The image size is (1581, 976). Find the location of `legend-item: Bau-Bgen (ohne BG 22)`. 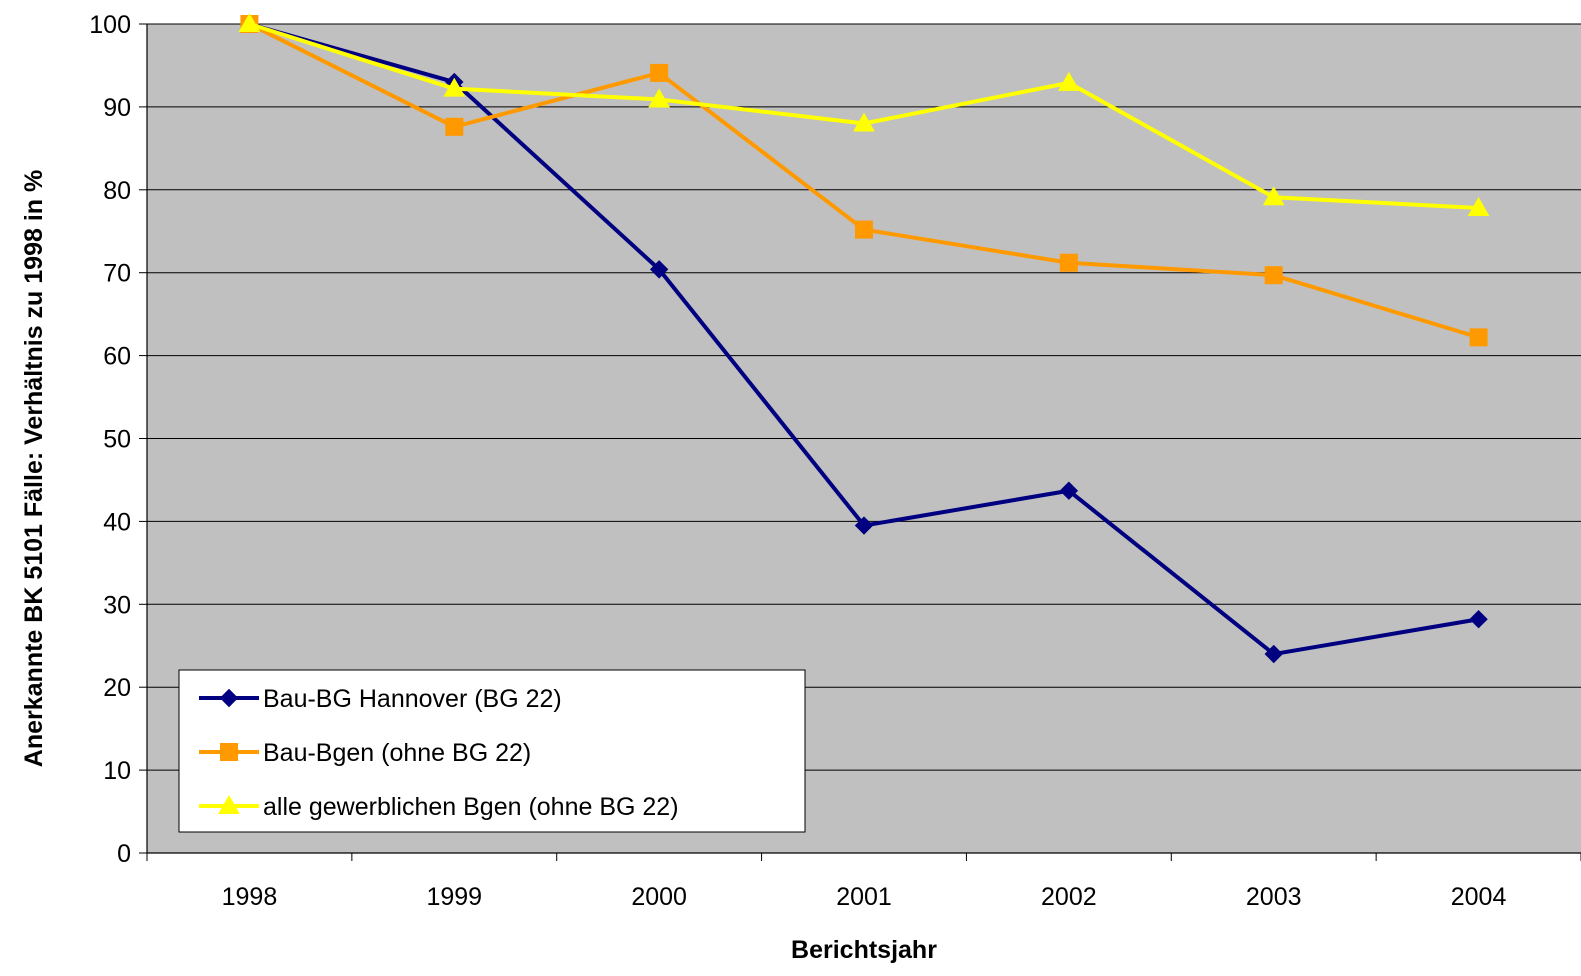

legend-item: Bau-Bgen (ohne BG 22) is located at coordinates (365, 753).